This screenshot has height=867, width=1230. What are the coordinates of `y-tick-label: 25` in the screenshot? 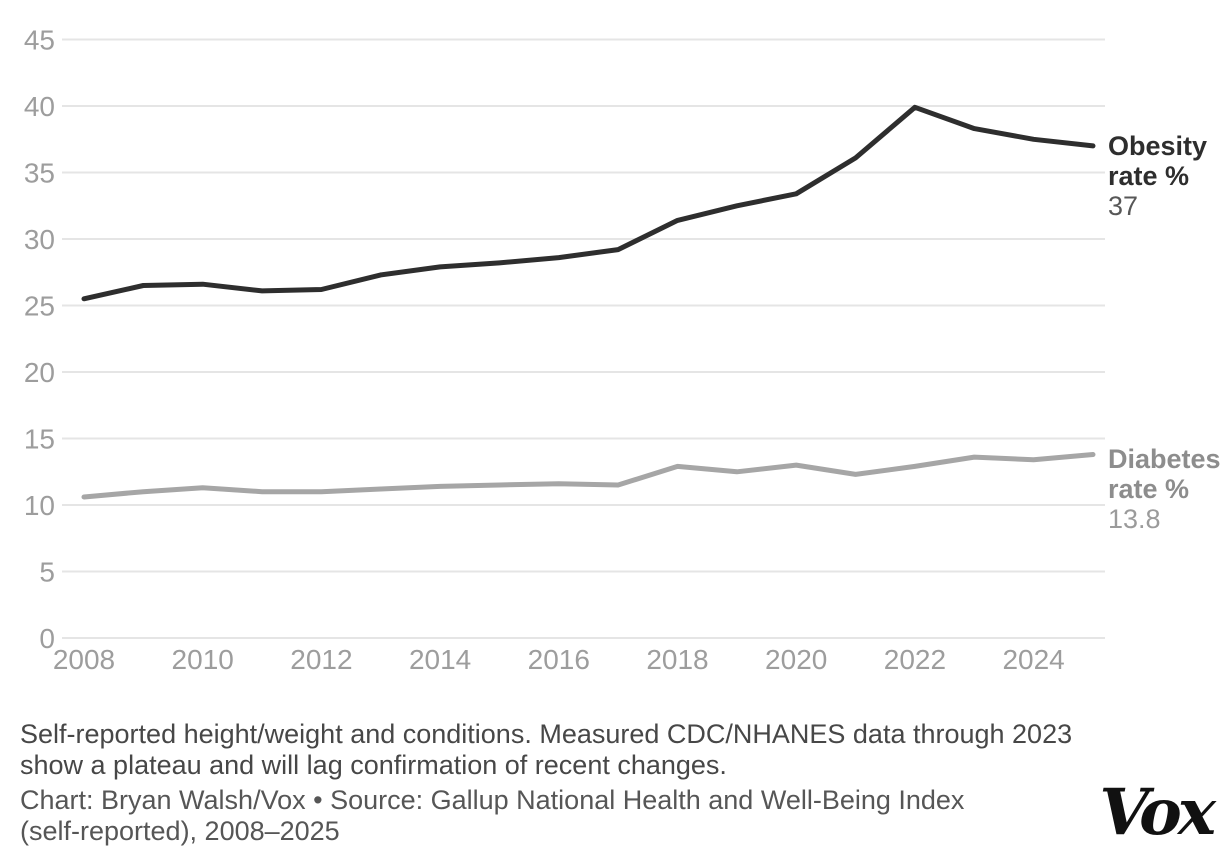 It's located at (39, 306).